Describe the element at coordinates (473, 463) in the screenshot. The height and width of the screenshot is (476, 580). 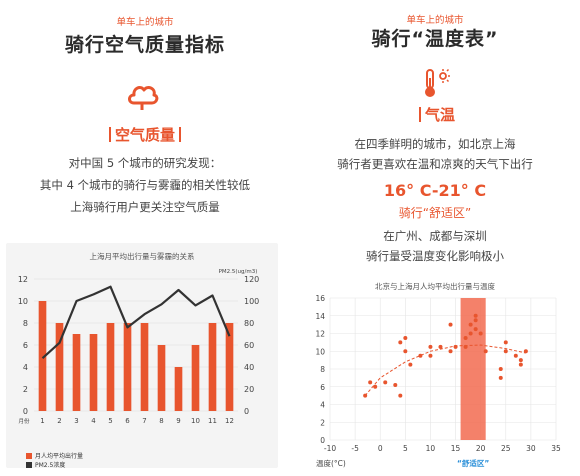
I see `band-label: “舒适区”` at that location.